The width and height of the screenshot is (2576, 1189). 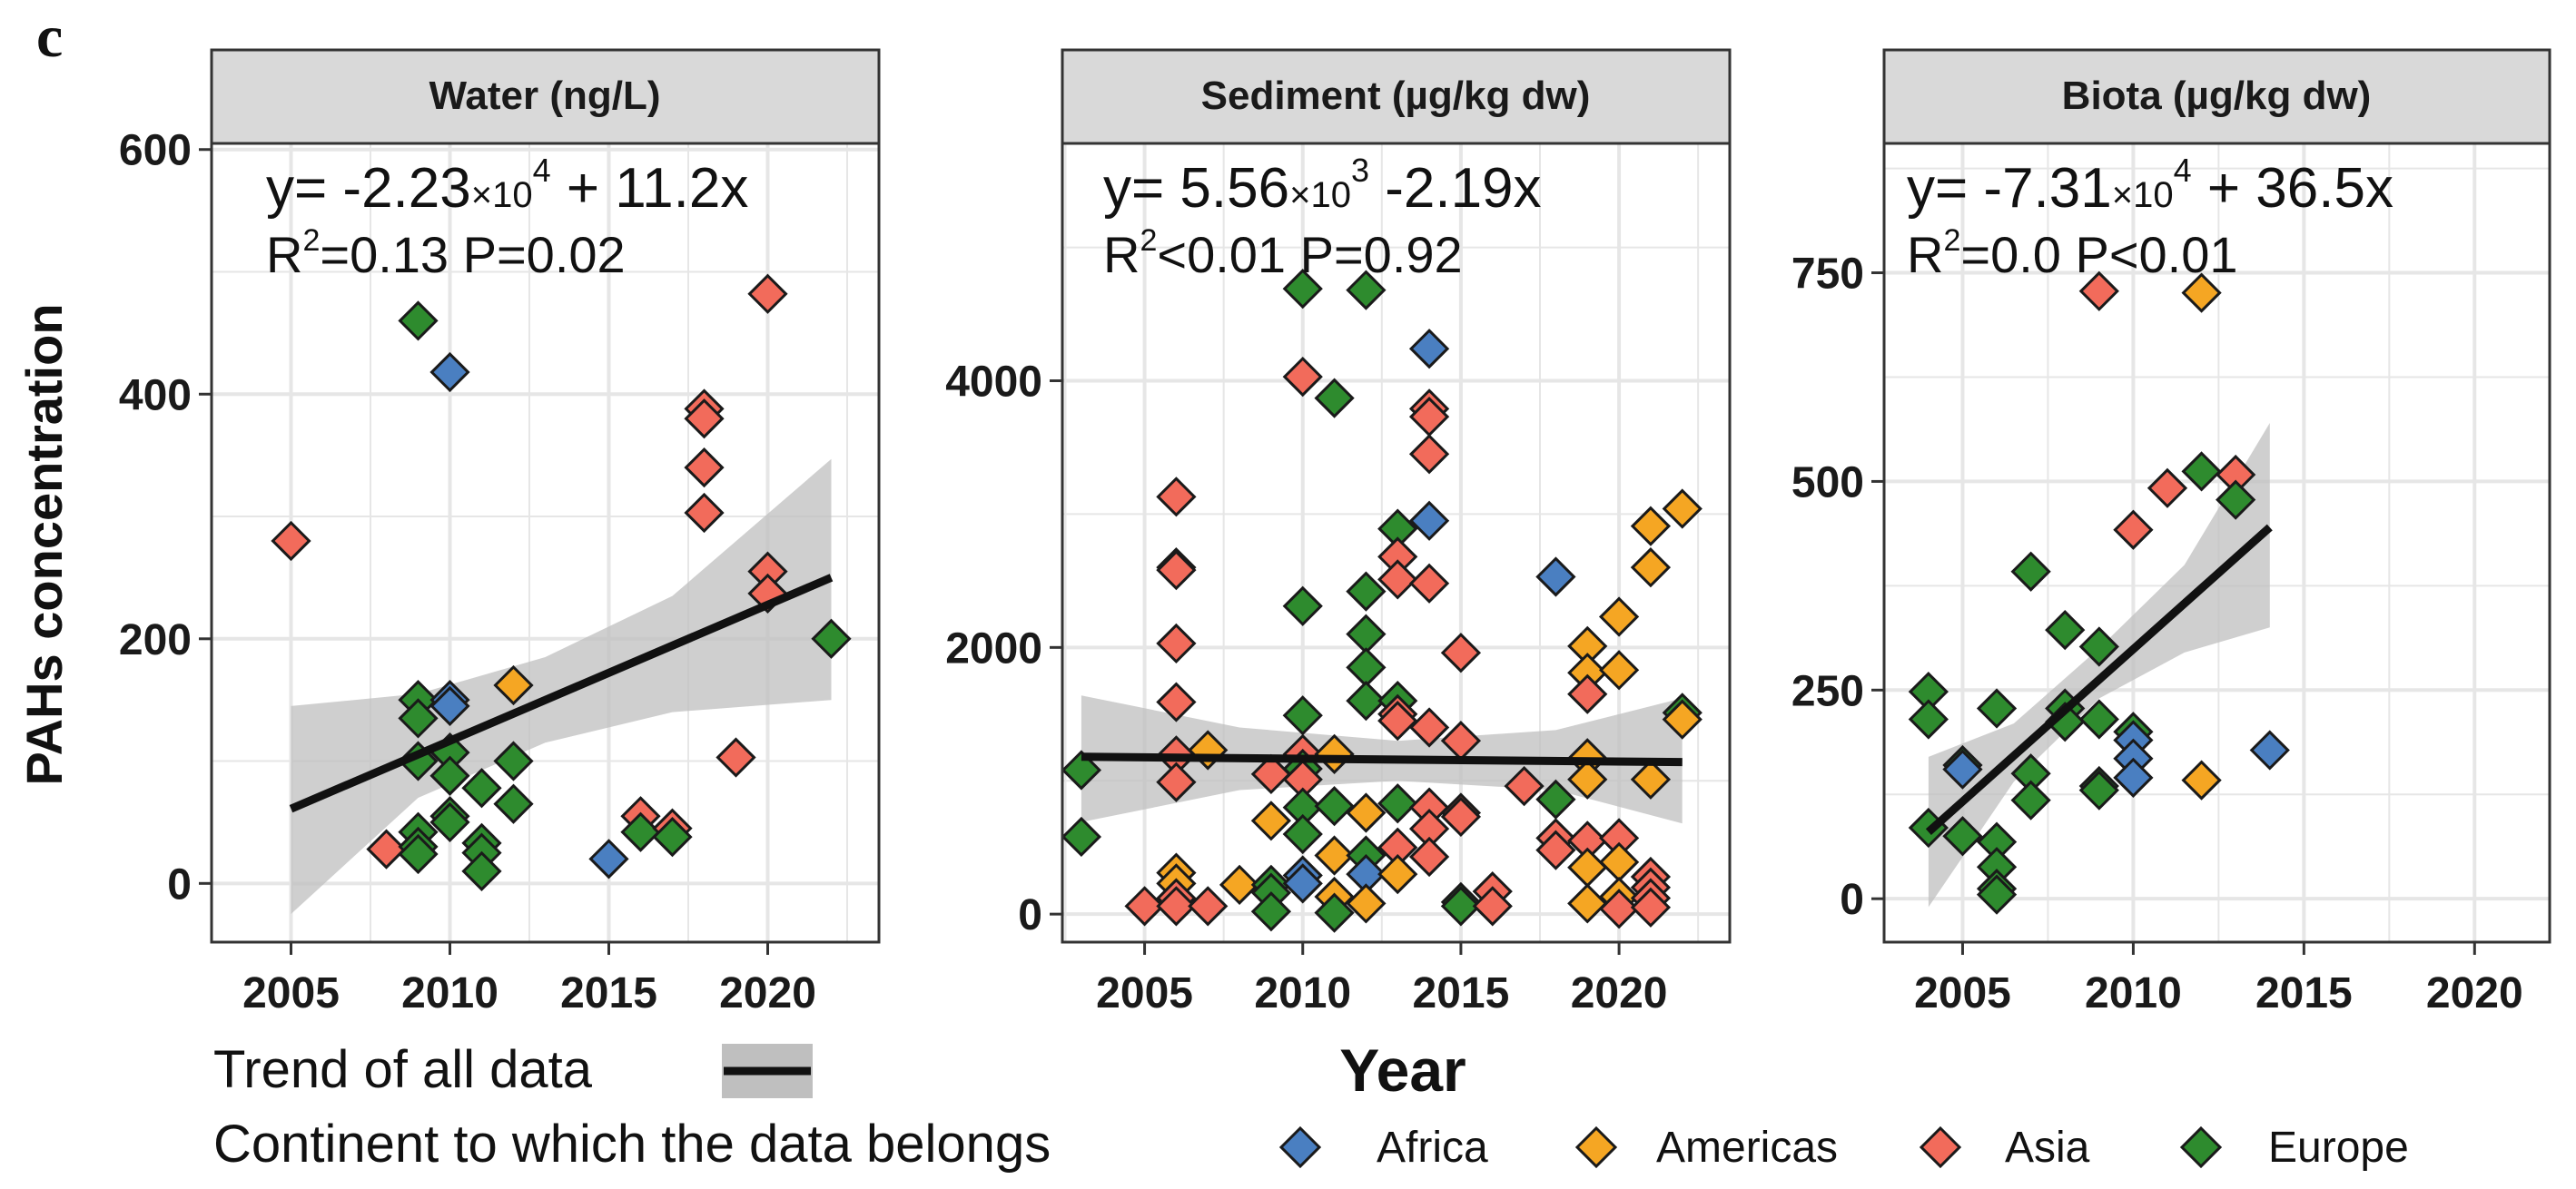 I want to click on legend-trend-label: Trend of all data, so click(x=403, y=1069).